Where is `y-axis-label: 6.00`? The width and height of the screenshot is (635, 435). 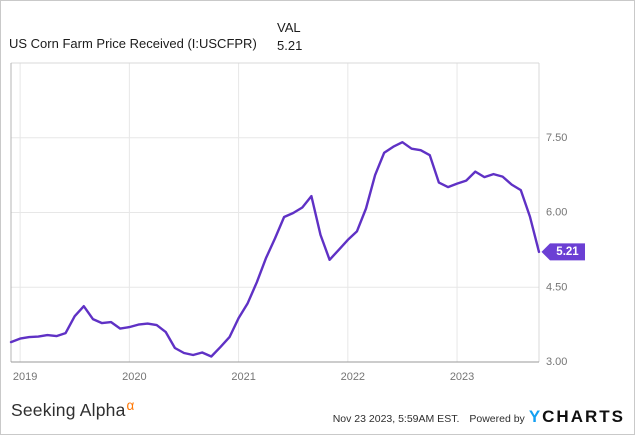 y-axis-label: 6.00 is located at coordinates (556, 213).